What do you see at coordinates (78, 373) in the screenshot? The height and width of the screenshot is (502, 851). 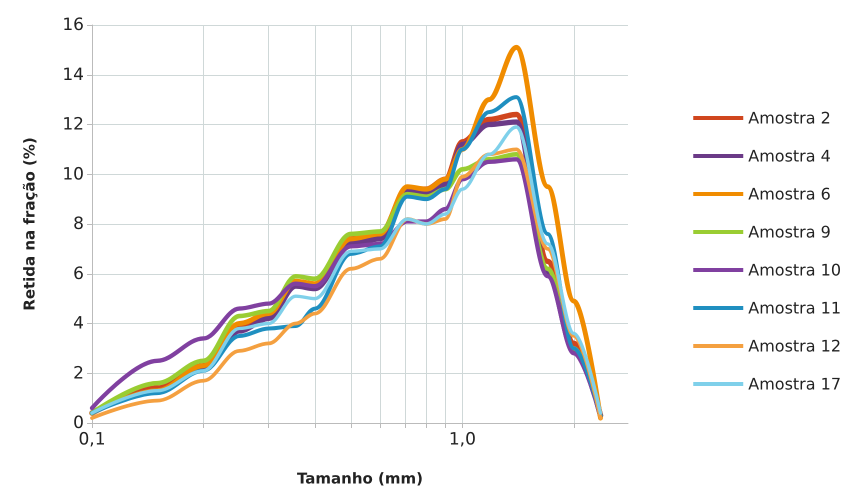 I see `y-tick-label: 2` at bounding box center [78, 373].